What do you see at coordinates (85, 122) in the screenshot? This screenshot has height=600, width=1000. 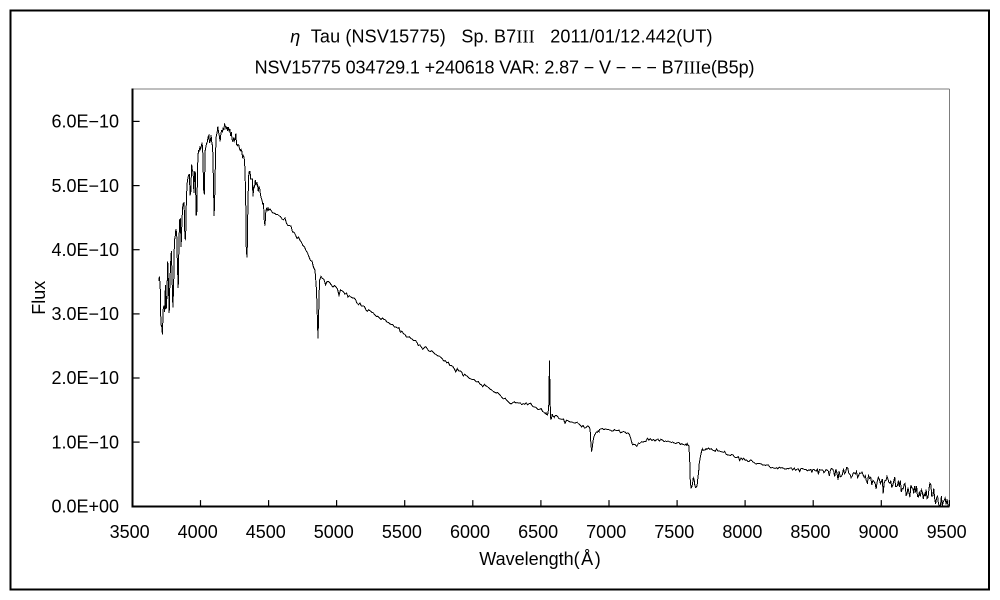 I see `svg-text: 6.0E−10` at bounding box center [85, 122].